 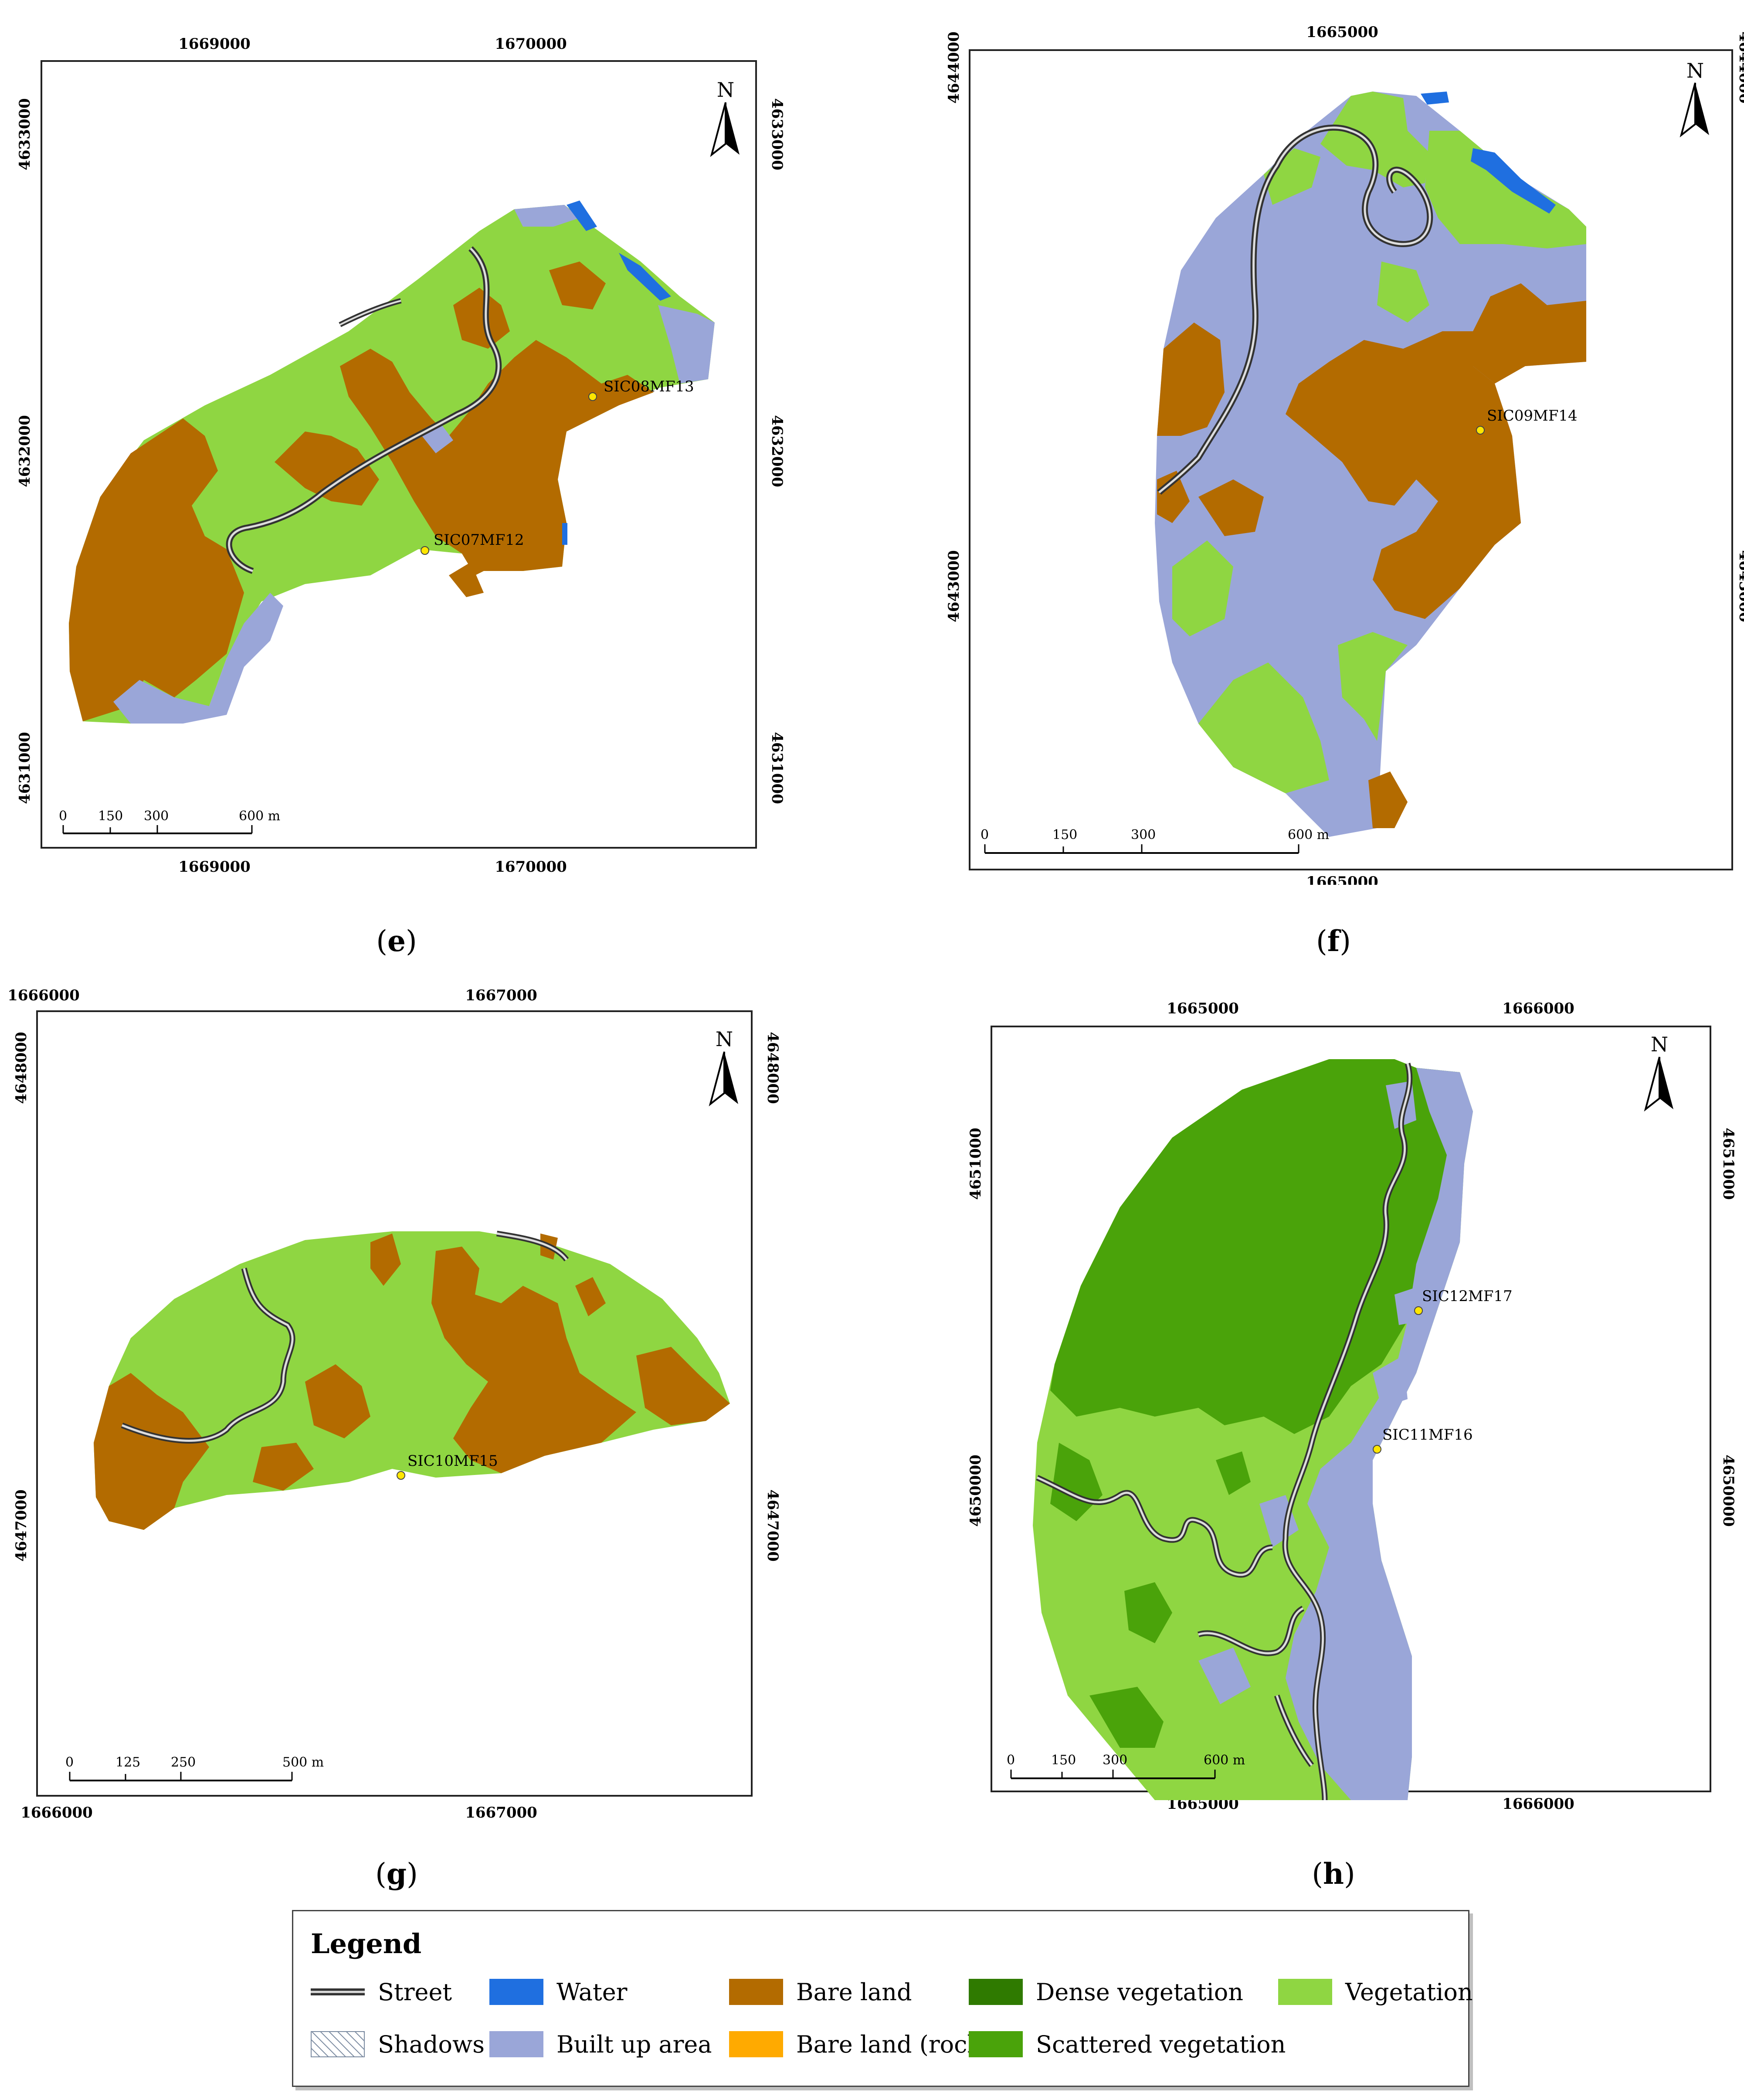 I want to click on site-label-e-0: SIC08MF13, so click(x=649, y=387).